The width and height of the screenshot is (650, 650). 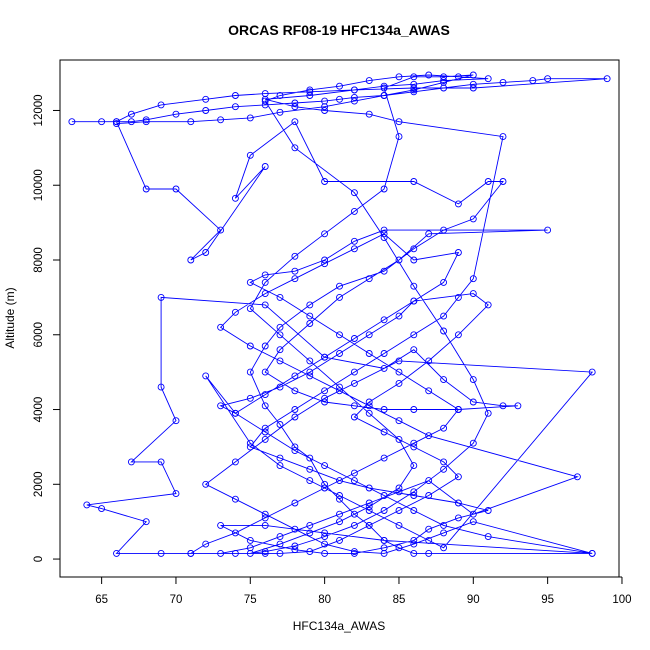 What do you see at coordinates (399, 600) in the screenshot?
I see `x-tick-label: 85` at bounding box center [399, 600].